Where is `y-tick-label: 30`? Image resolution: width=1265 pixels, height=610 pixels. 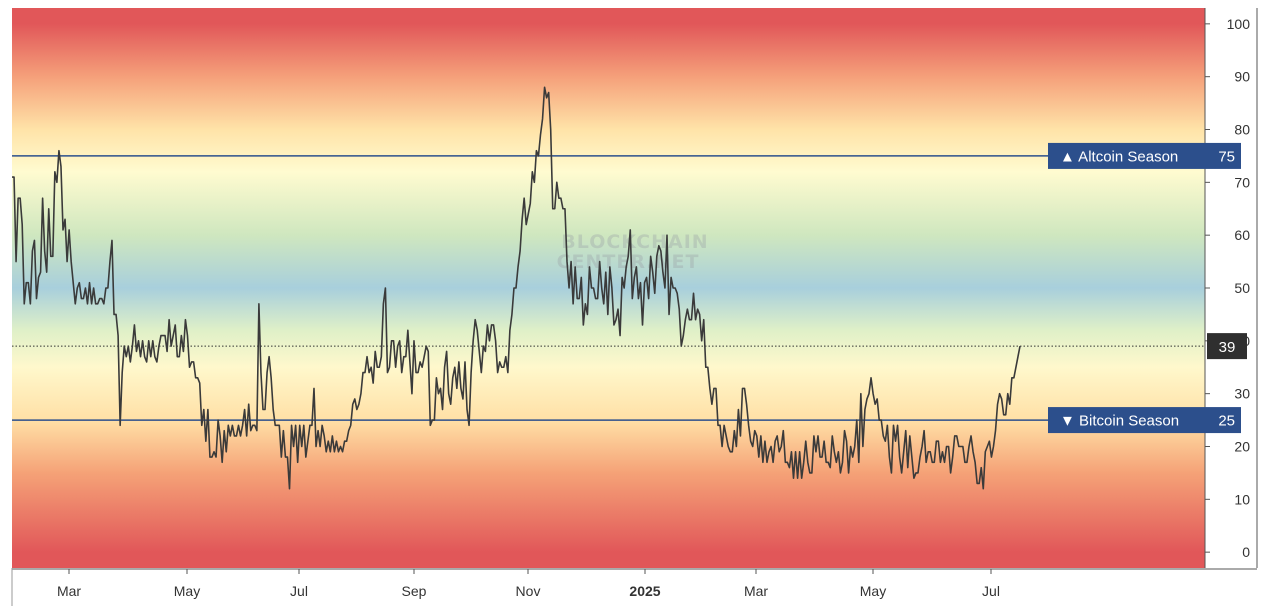
y-tick-label: 30 is located at coordinates (1242, 394).